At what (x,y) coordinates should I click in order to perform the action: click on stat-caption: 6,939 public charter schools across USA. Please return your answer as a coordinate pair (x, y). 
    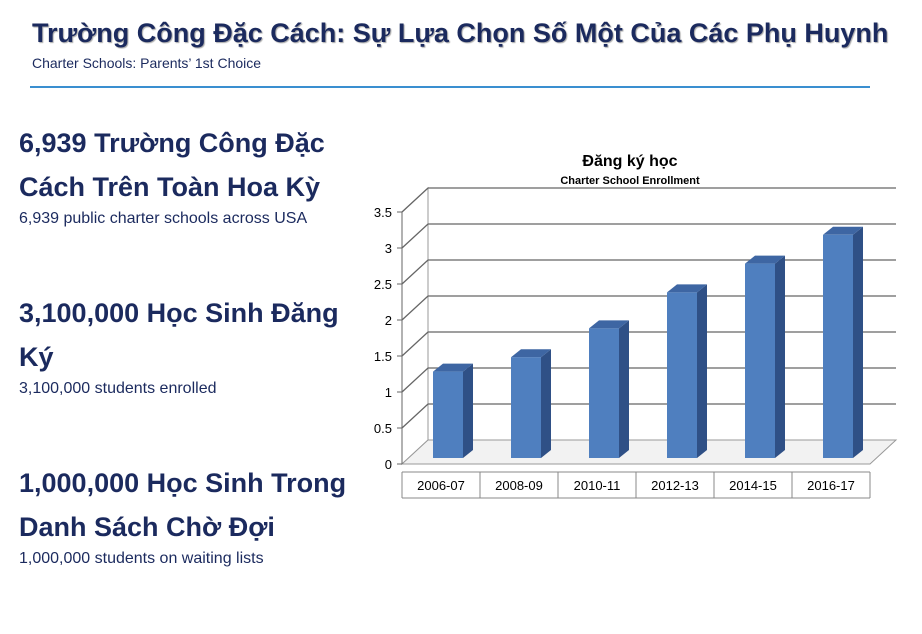
    Looking at the image, I should click on (191, 219).